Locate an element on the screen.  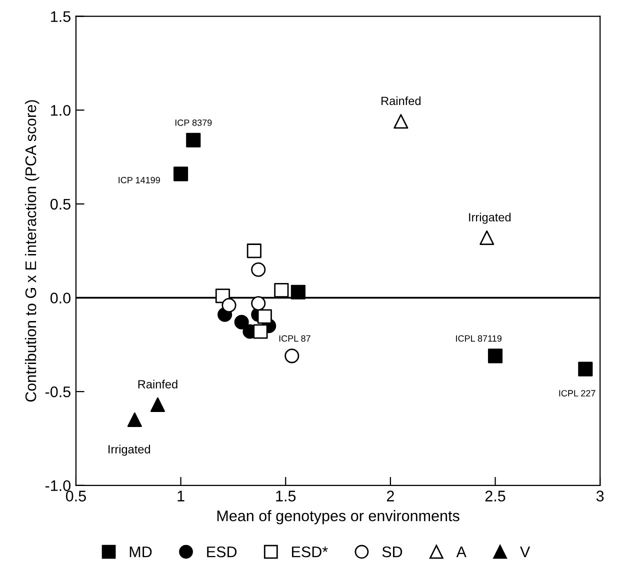
legend-label: MD is located at coordinates (141, 552).